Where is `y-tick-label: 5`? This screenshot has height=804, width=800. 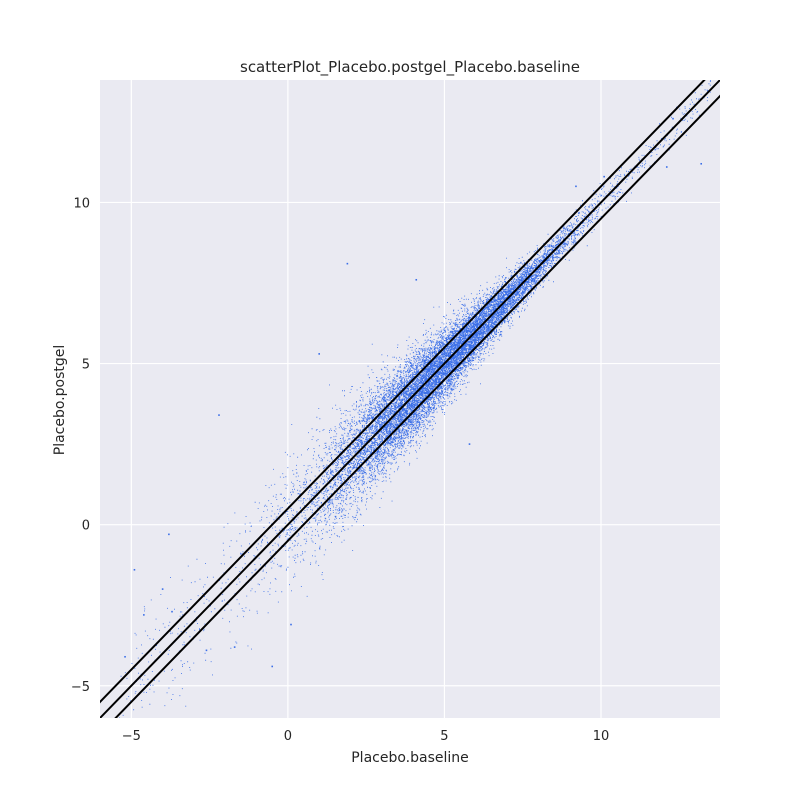 y-tick-label: 5 is located at coordinates (86, 365).